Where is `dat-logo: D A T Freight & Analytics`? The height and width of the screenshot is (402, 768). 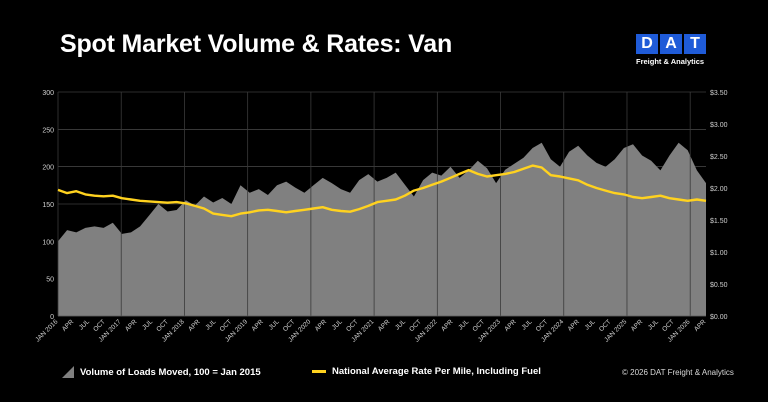 dat-logo: D A T Freight & Analytics is located at coordinates (671, 50).